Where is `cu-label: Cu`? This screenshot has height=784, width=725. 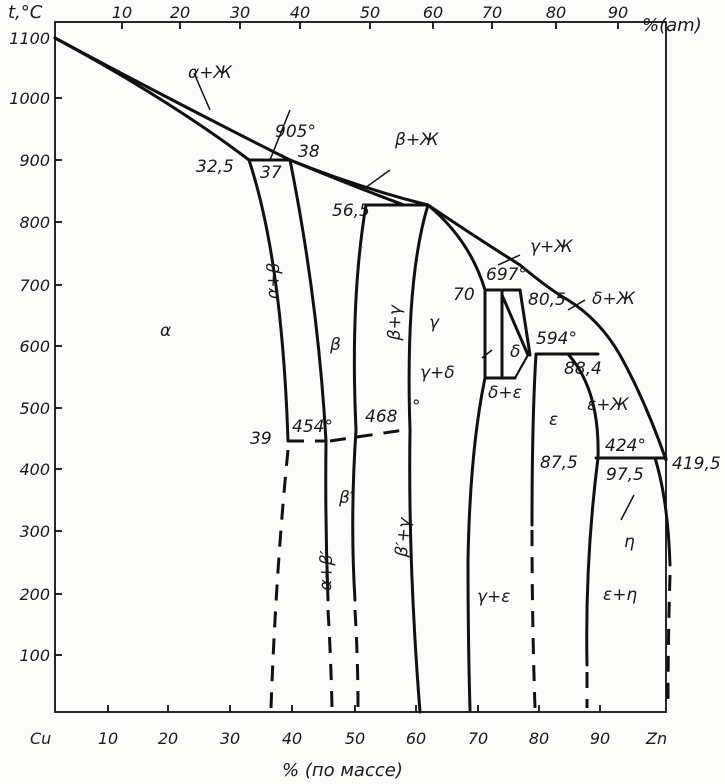 cu-label: Cu is located at coordinates (40, 738).